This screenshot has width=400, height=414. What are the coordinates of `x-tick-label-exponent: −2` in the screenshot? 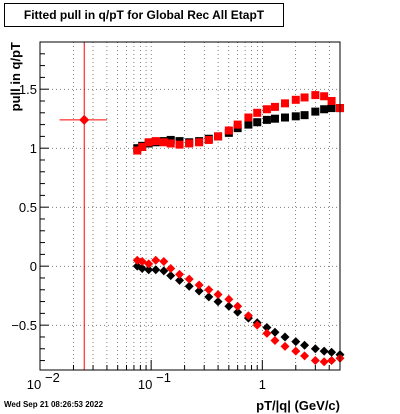 It's located at (52, 377).